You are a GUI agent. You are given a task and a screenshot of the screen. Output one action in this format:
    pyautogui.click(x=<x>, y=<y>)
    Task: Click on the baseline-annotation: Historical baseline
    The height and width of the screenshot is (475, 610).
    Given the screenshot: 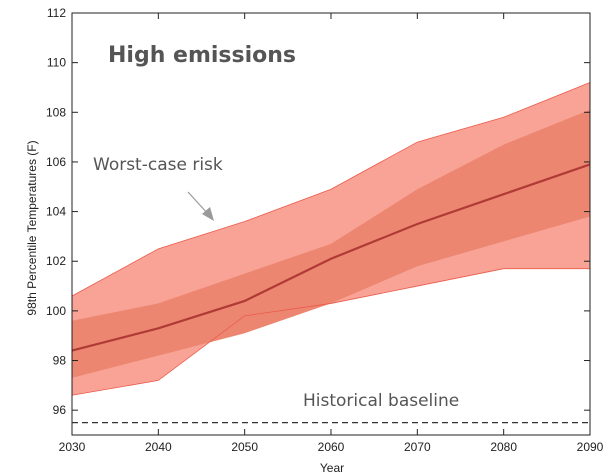 What is the action you would take?
    pyautogui.click(x=381, y=401)
    